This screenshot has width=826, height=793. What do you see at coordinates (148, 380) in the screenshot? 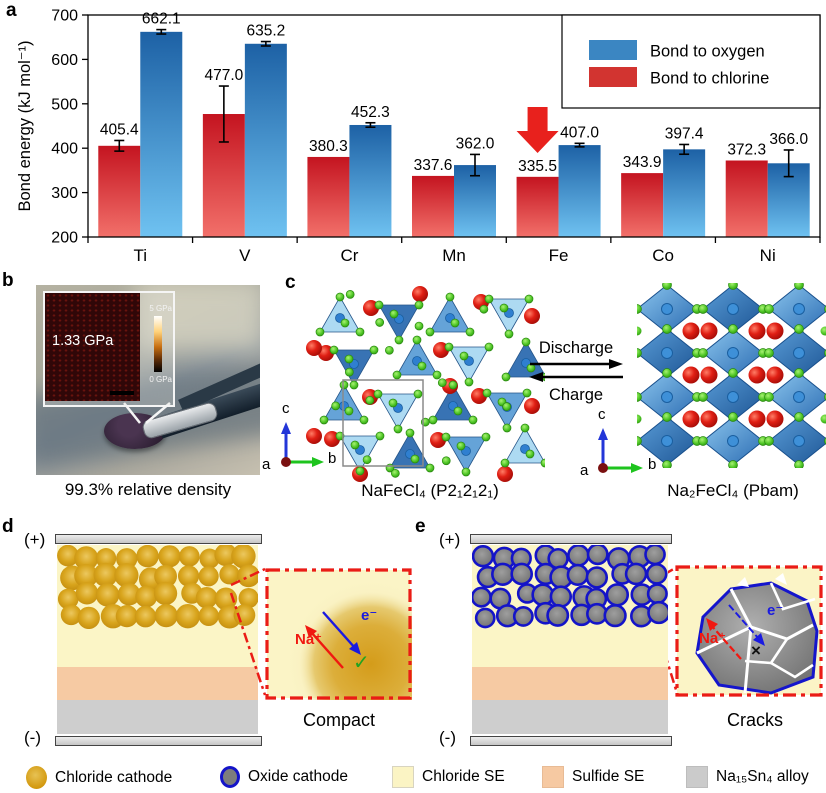
I see `pellet-photo: 1.33 GPa 5 GPa 0 GPa` at bounding box center [148, 380].